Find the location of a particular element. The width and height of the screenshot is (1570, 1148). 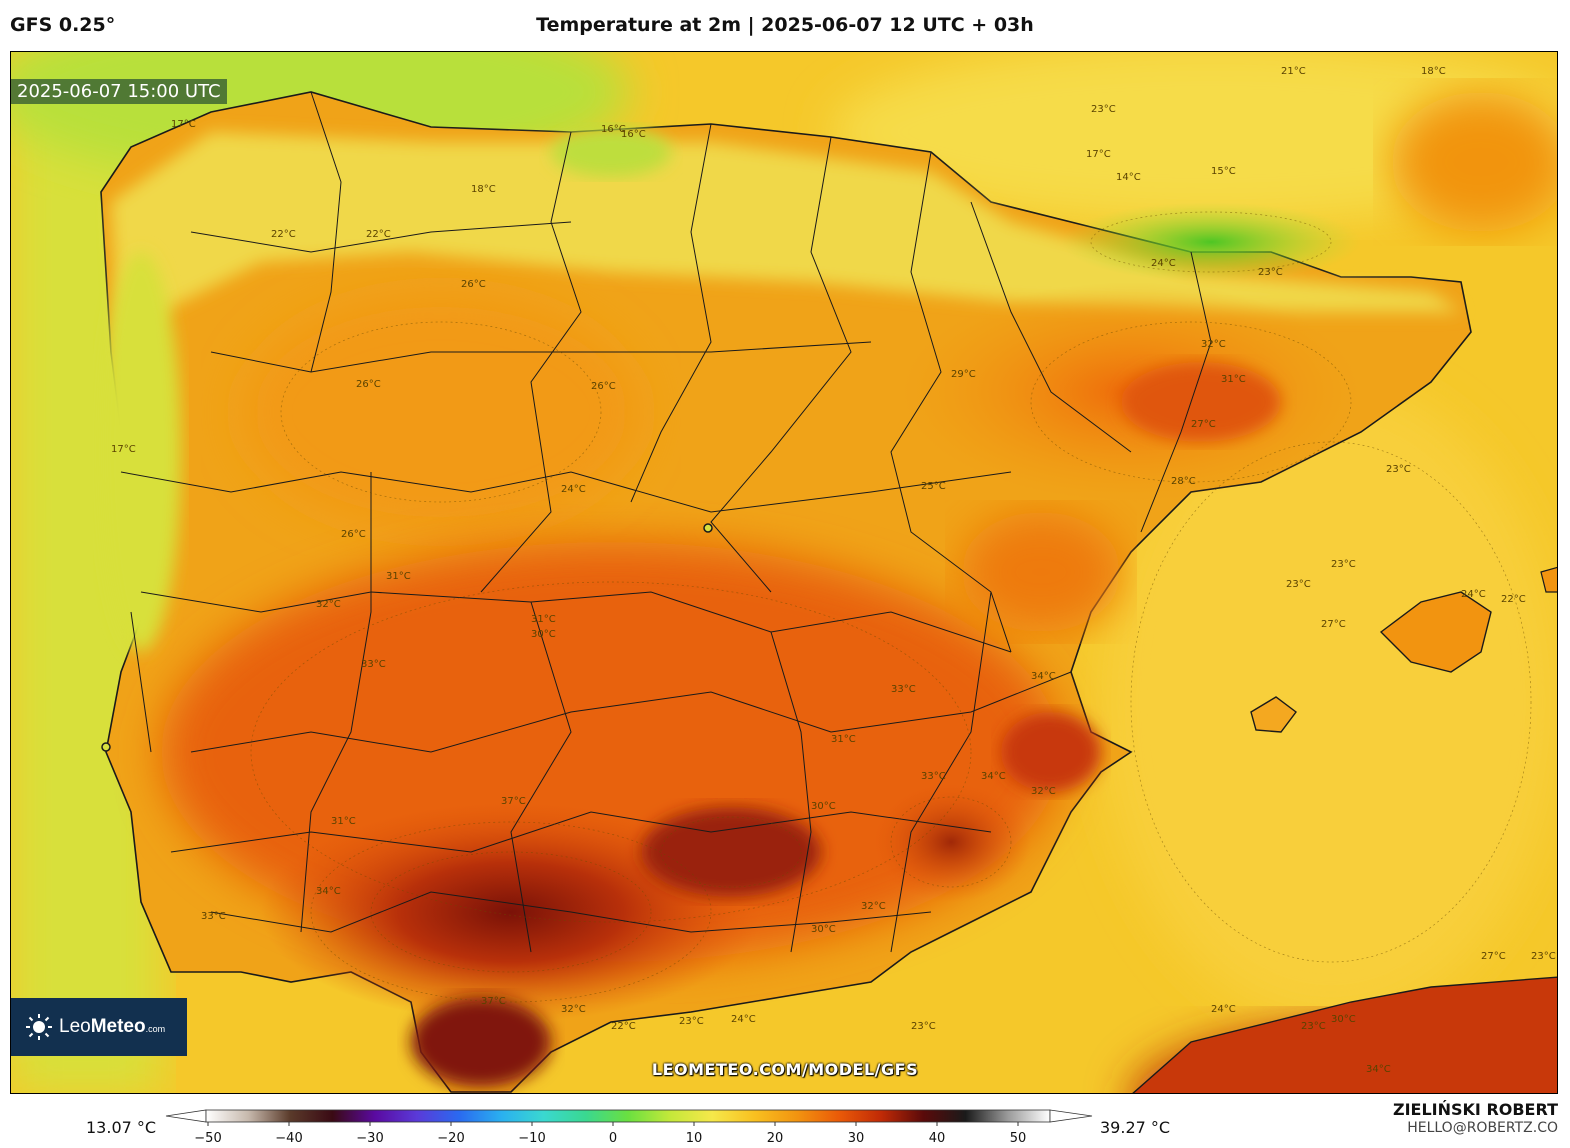

isotherm-label: 28°C is located at coordinates (1183, 481).